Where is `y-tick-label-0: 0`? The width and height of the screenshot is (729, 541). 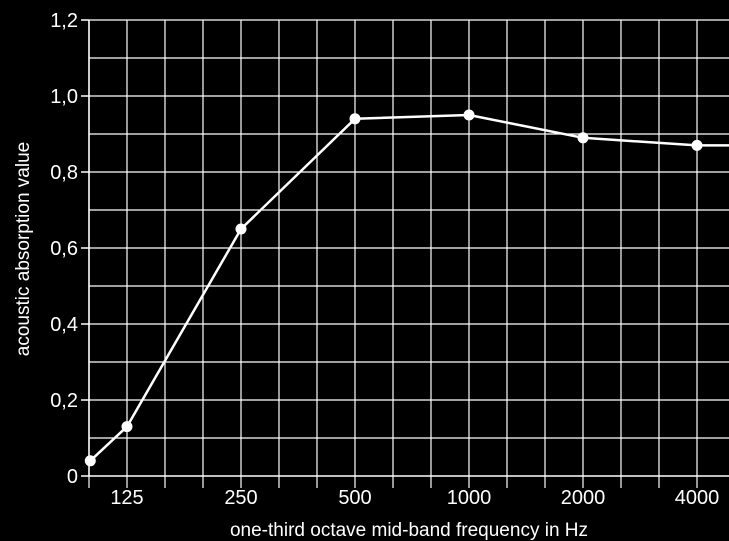
y-tick-label-0: 0 is located at coordinates (72, 477).